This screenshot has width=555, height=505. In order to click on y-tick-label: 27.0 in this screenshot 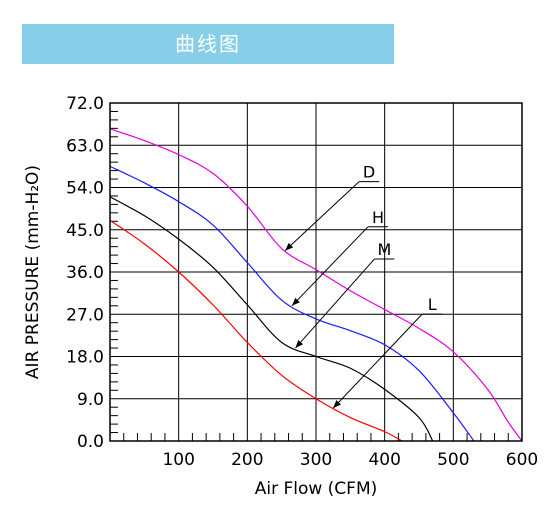, I will do `click(85, 315)`.